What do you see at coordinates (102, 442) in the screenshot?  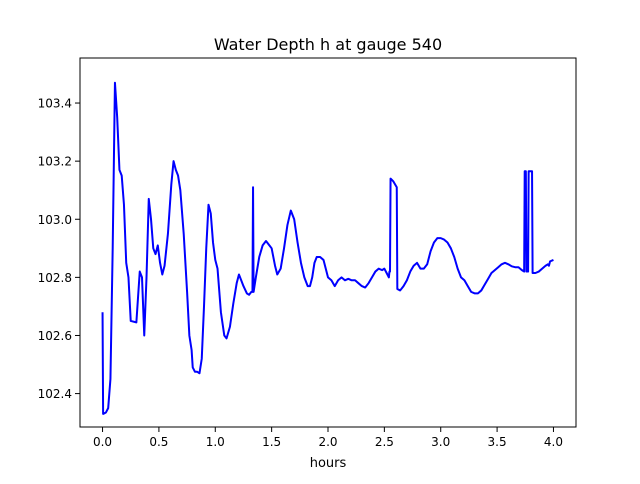 I see `x-tick-label: 0.0` at bounding box center [102, 442].